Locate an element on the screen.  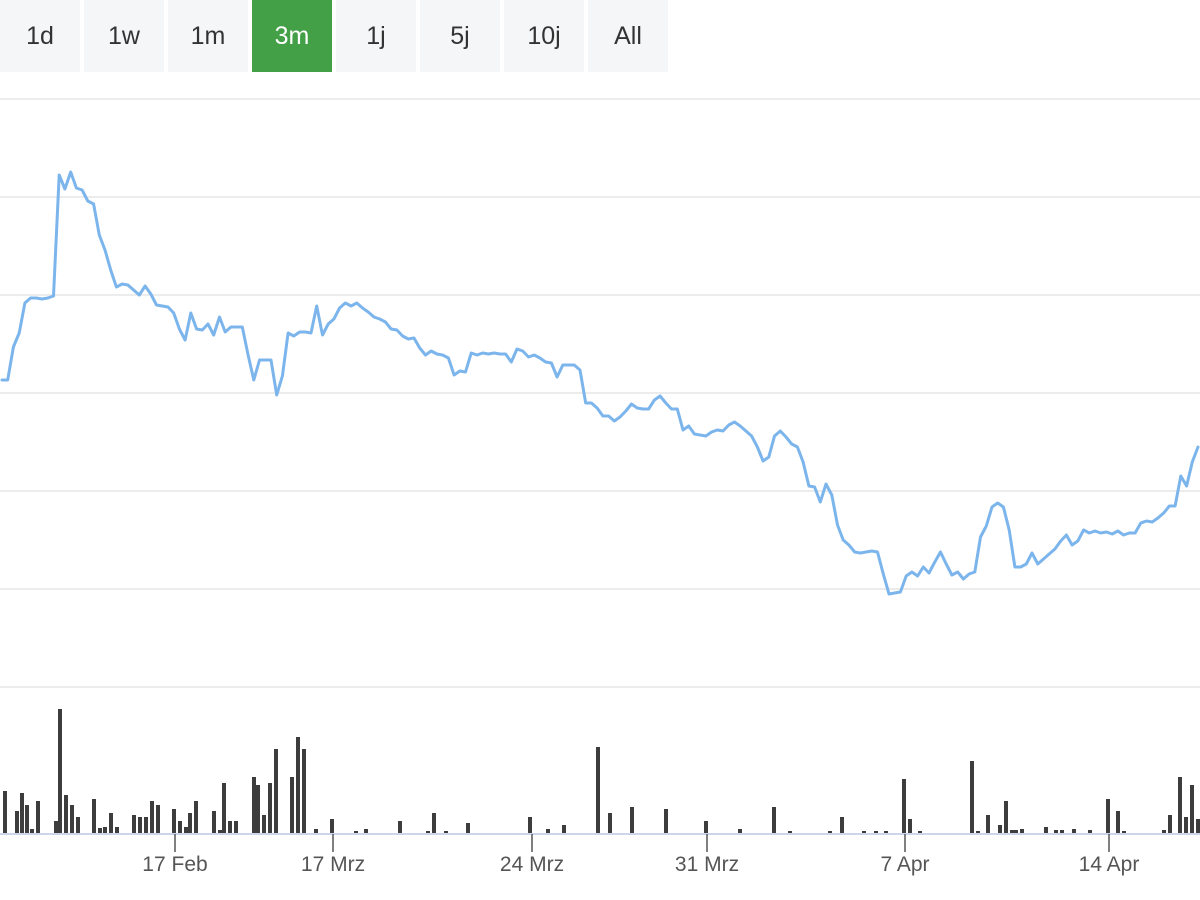
range-button-1d: 1d is located at coordinates (40, 36).